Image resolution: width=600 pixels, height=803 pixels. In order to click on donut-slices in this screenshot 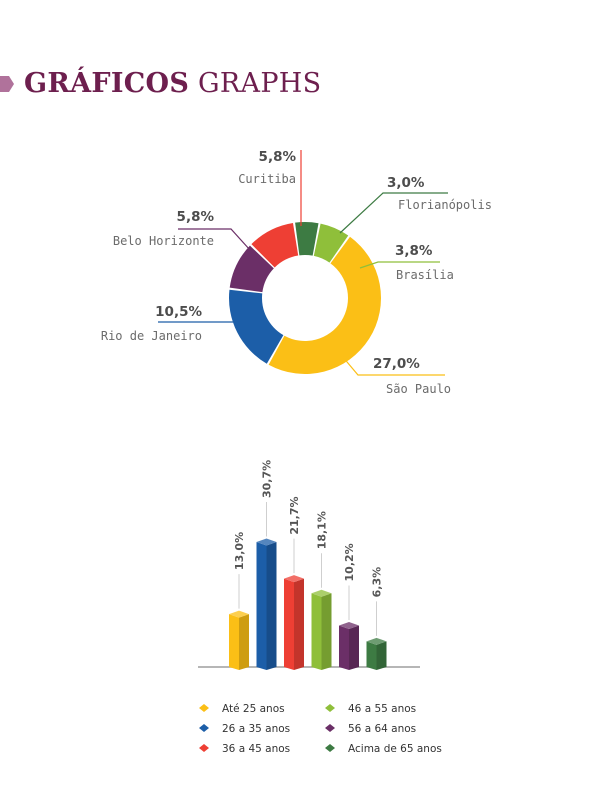, I will do `click(305, 298)`.